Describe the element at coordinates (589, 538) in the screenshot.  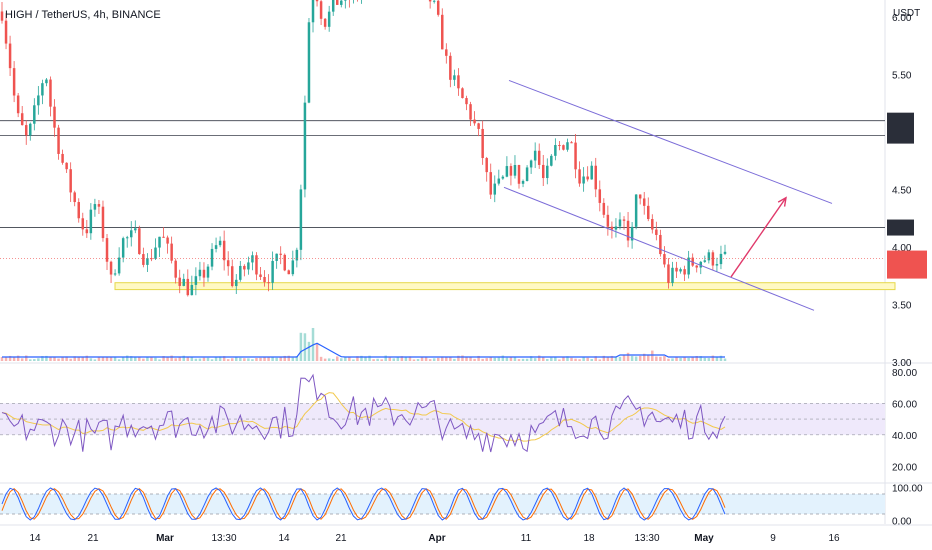
I see `time-axis-tick: 18` at that location.